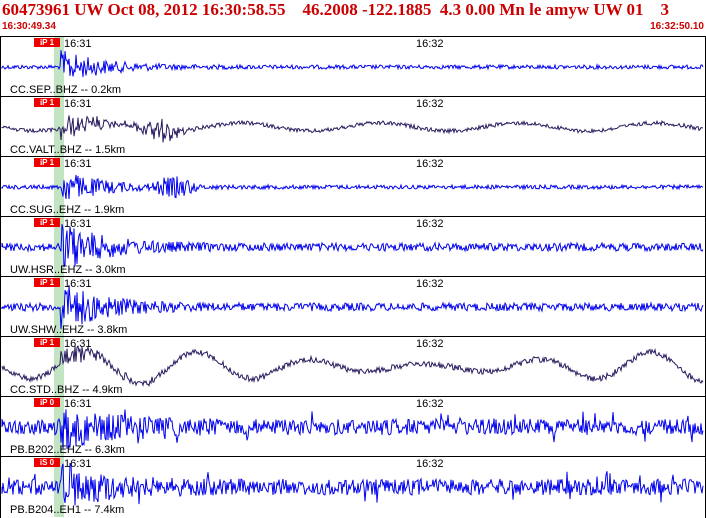  I want to click on trace-row: iP 0 16:31 16:32 PB.B202..EHZ -- 6.3km, so click(353, 426).